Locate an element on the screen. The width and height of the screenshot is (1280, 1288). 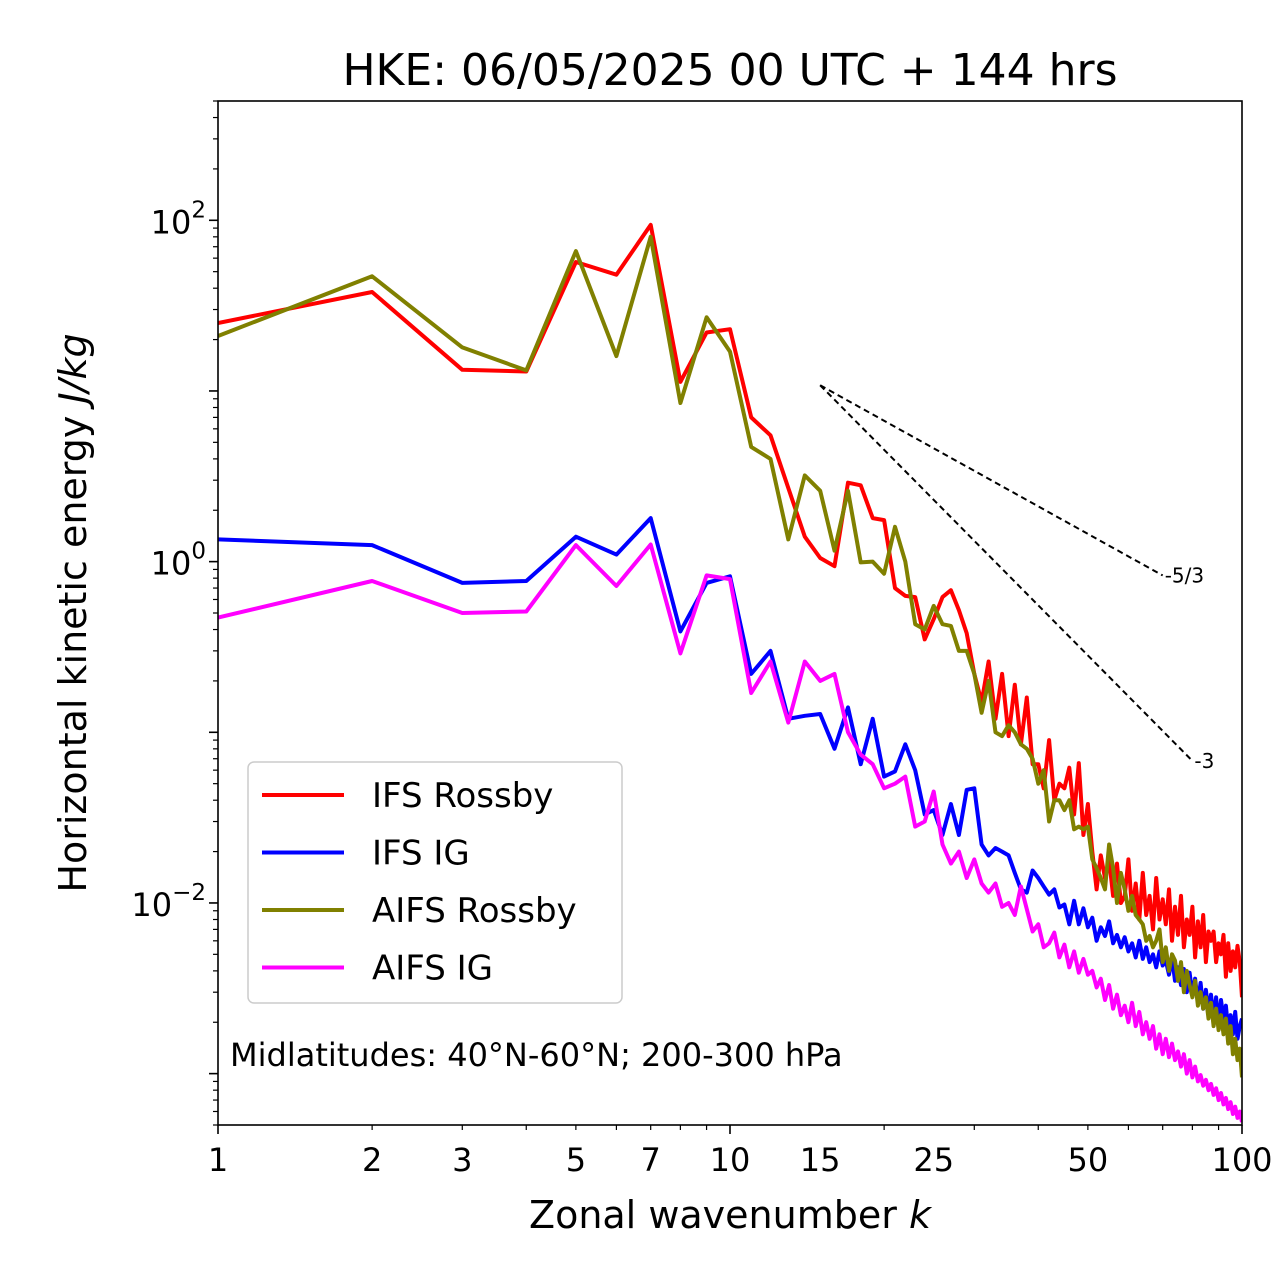
slope-label-1: -5/3 is located at coordinates (1184, 575).